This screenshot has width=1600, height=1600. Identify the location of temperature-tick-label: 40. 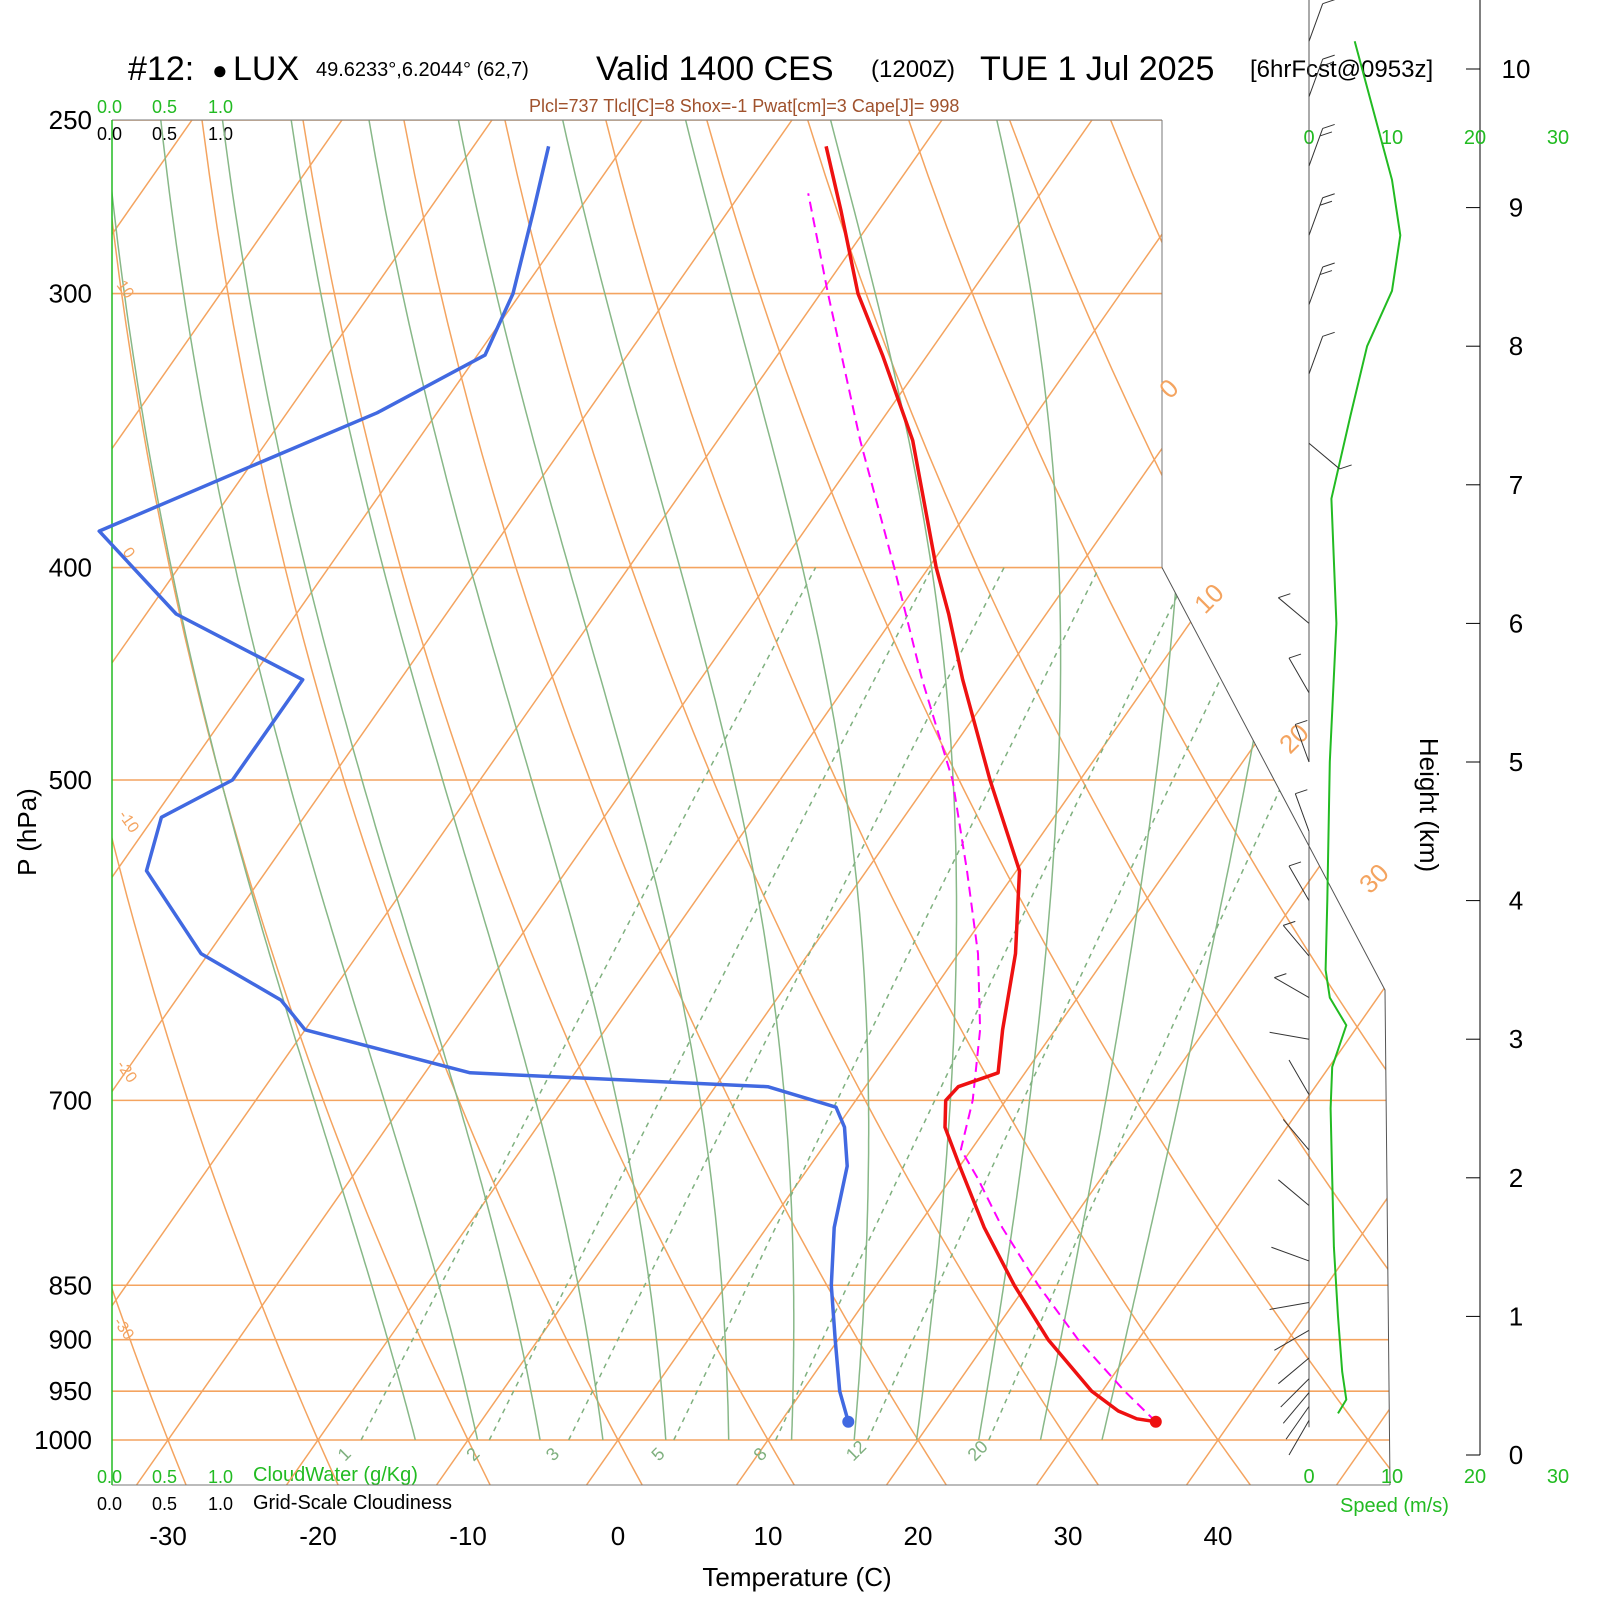
(1218, 1536).